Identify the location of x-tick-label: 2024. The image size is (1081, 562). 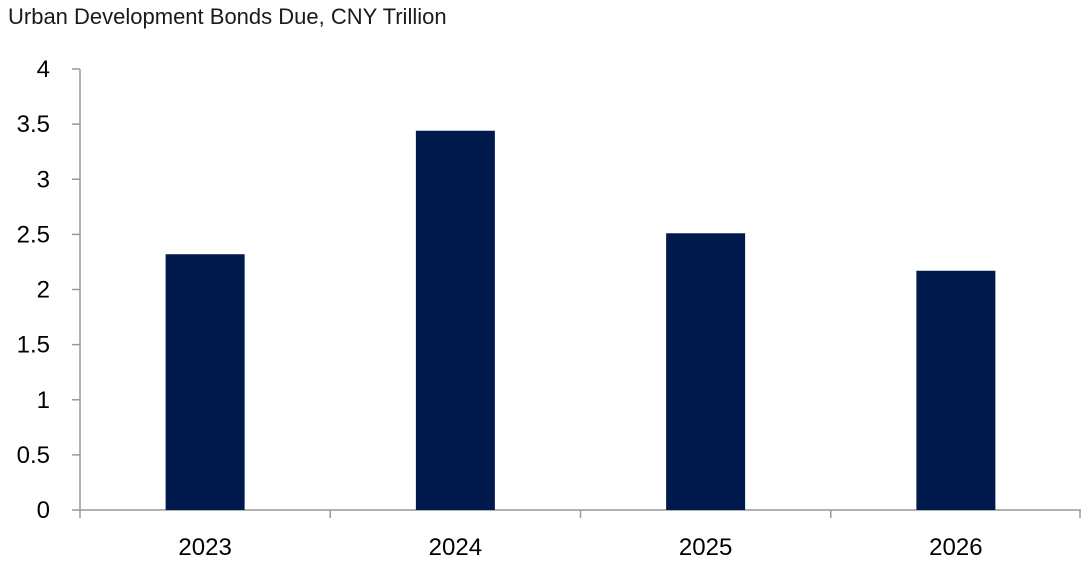
(455, 547).